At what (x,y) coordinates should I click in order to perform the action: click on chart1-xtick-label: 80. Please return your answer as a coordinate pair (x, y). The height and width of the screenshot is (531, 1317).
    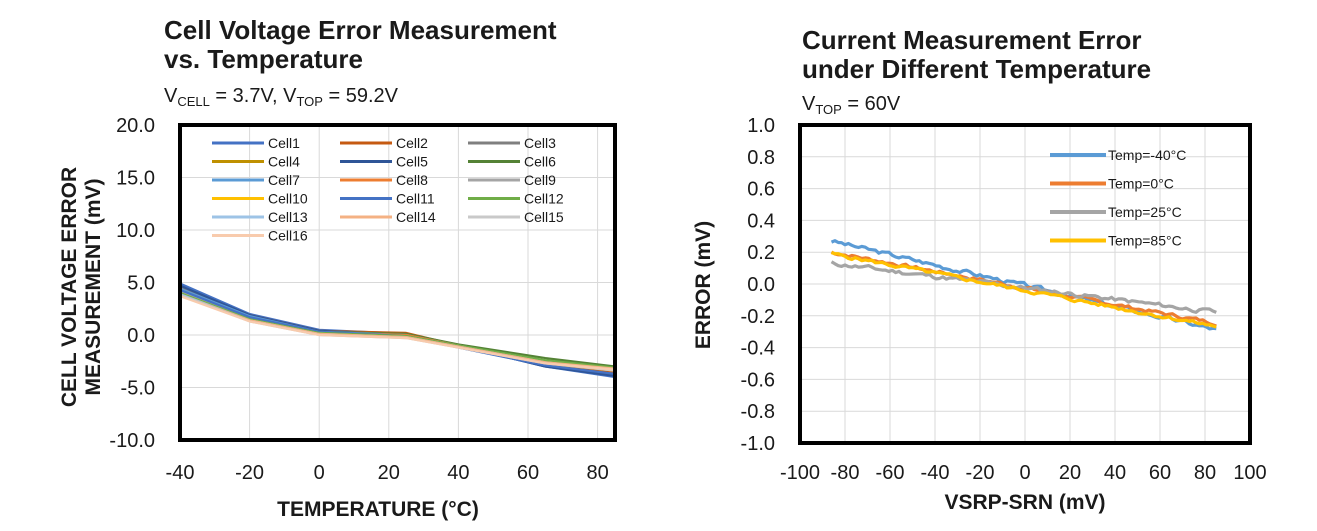
    Looking at the image, I should click on (597, 473).